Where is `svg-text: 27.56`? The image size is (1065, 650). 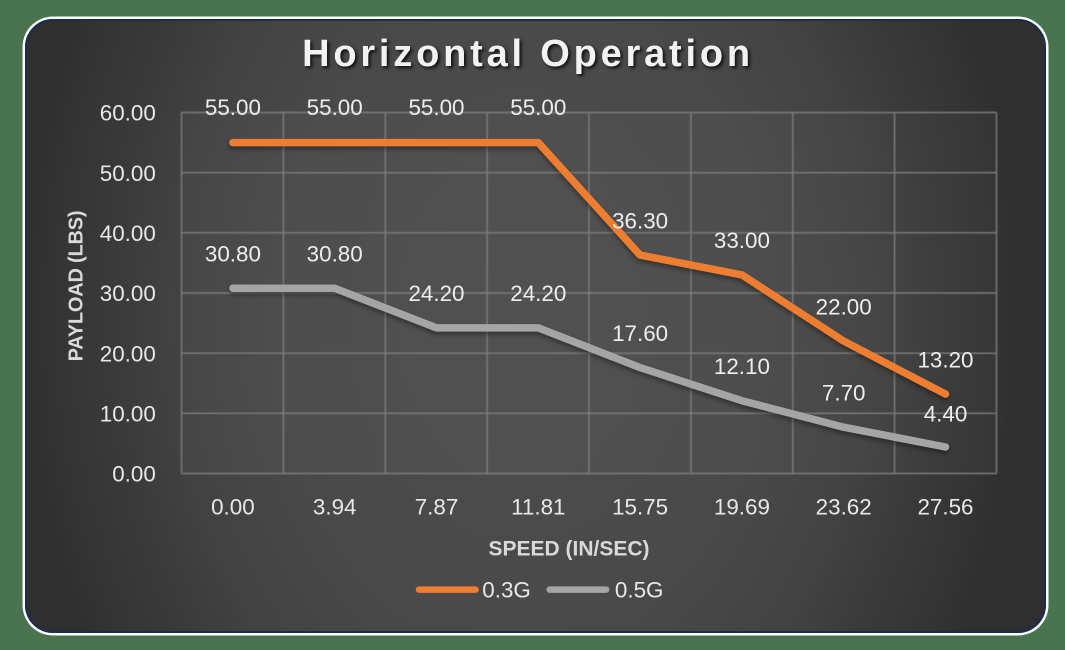
svg-text: 27.56 is located at coordinates (945, 507).